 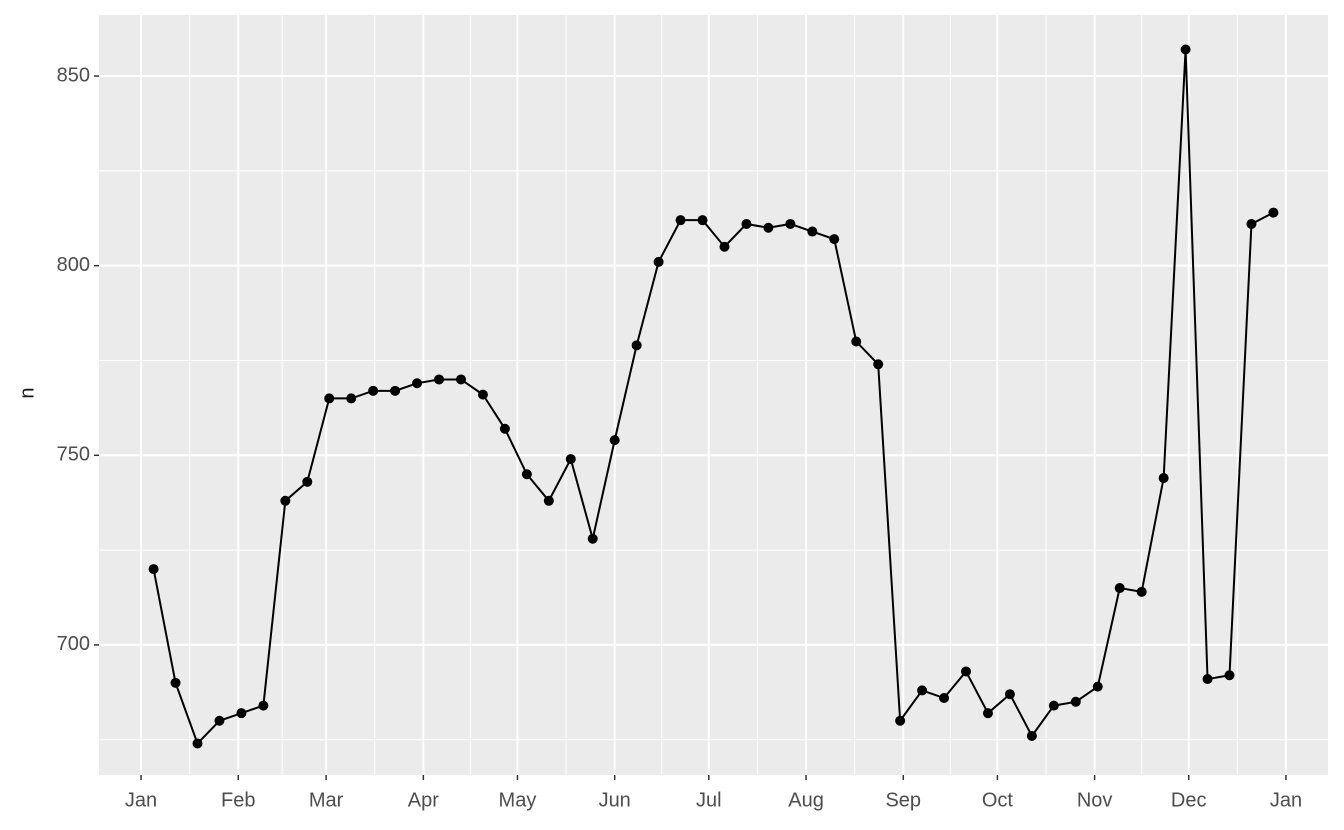 What do you see at coordinates (518, 800) in the screenshot?
I see `x-tick-label: May` at bounding box center [518, 800].